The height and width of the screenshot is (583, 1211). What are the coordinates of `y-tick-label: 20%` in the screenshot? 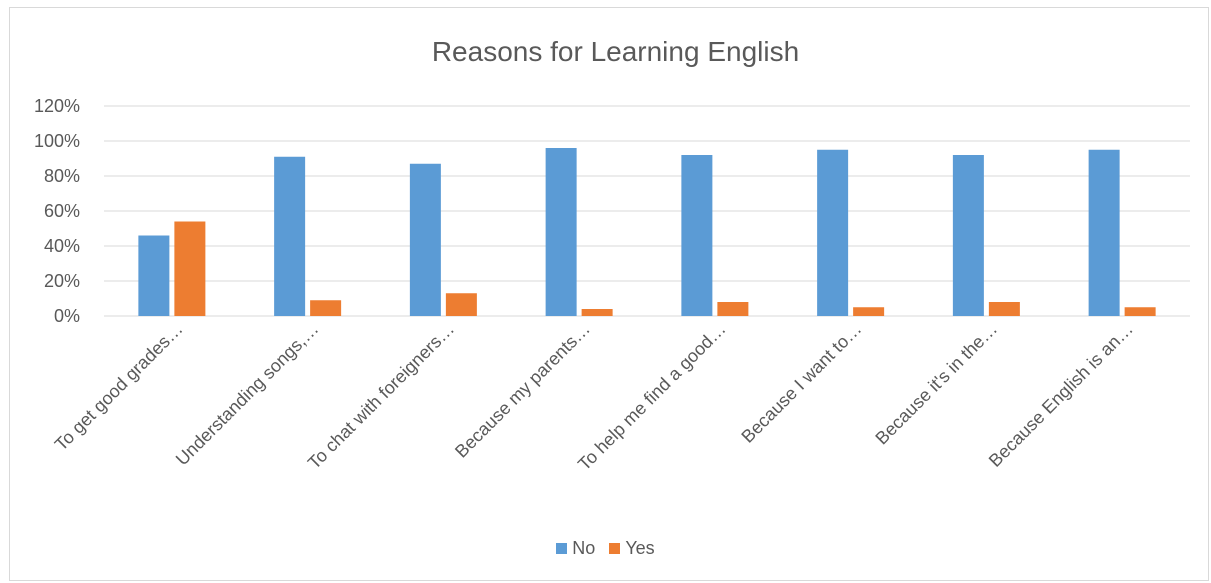 It's located at (62, 281).